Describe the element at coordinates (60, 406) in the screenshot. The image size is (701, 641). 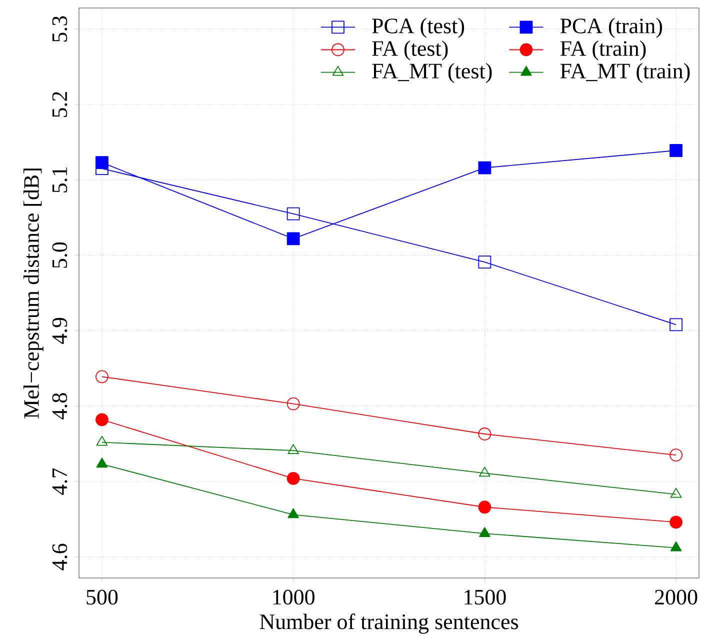
I see `y-tick-label: 4.8` at that location.